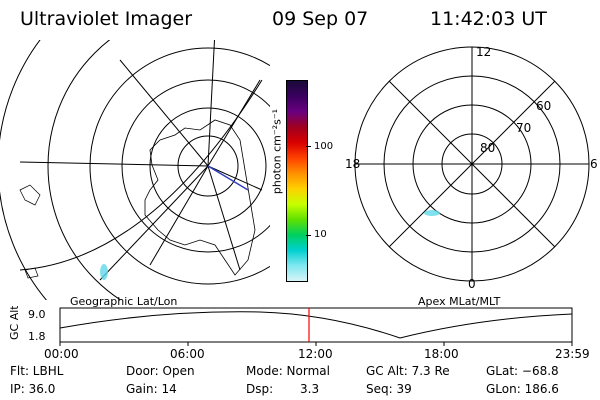 The width and height of the screenshot is (600, 400). Describe the element at coordinates (37, 336) in the screenshot. I see `alt-ytick-low: 1.8` at that location.